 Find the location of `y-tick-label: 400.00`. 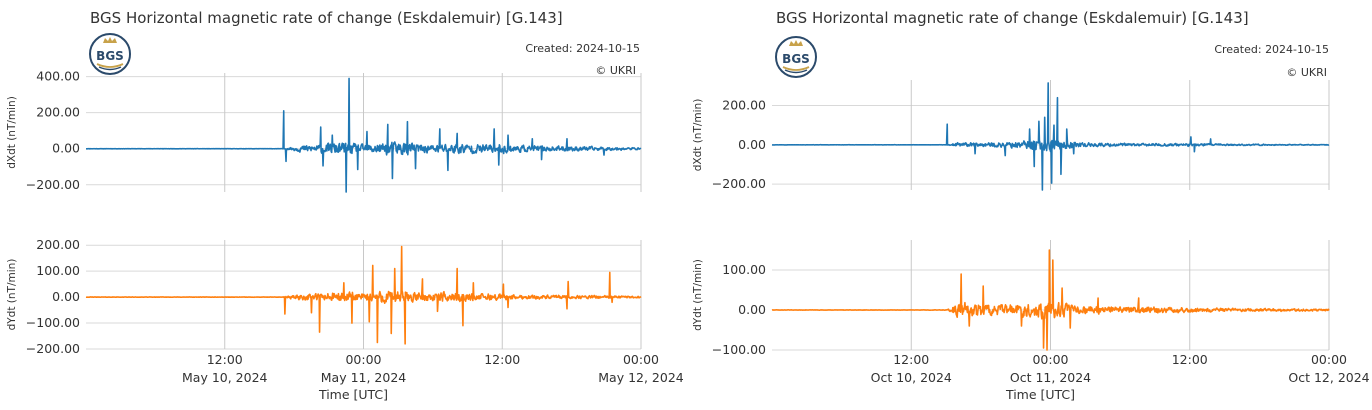

y-tick-label: 400.00 is located at coordinates (58, 76).